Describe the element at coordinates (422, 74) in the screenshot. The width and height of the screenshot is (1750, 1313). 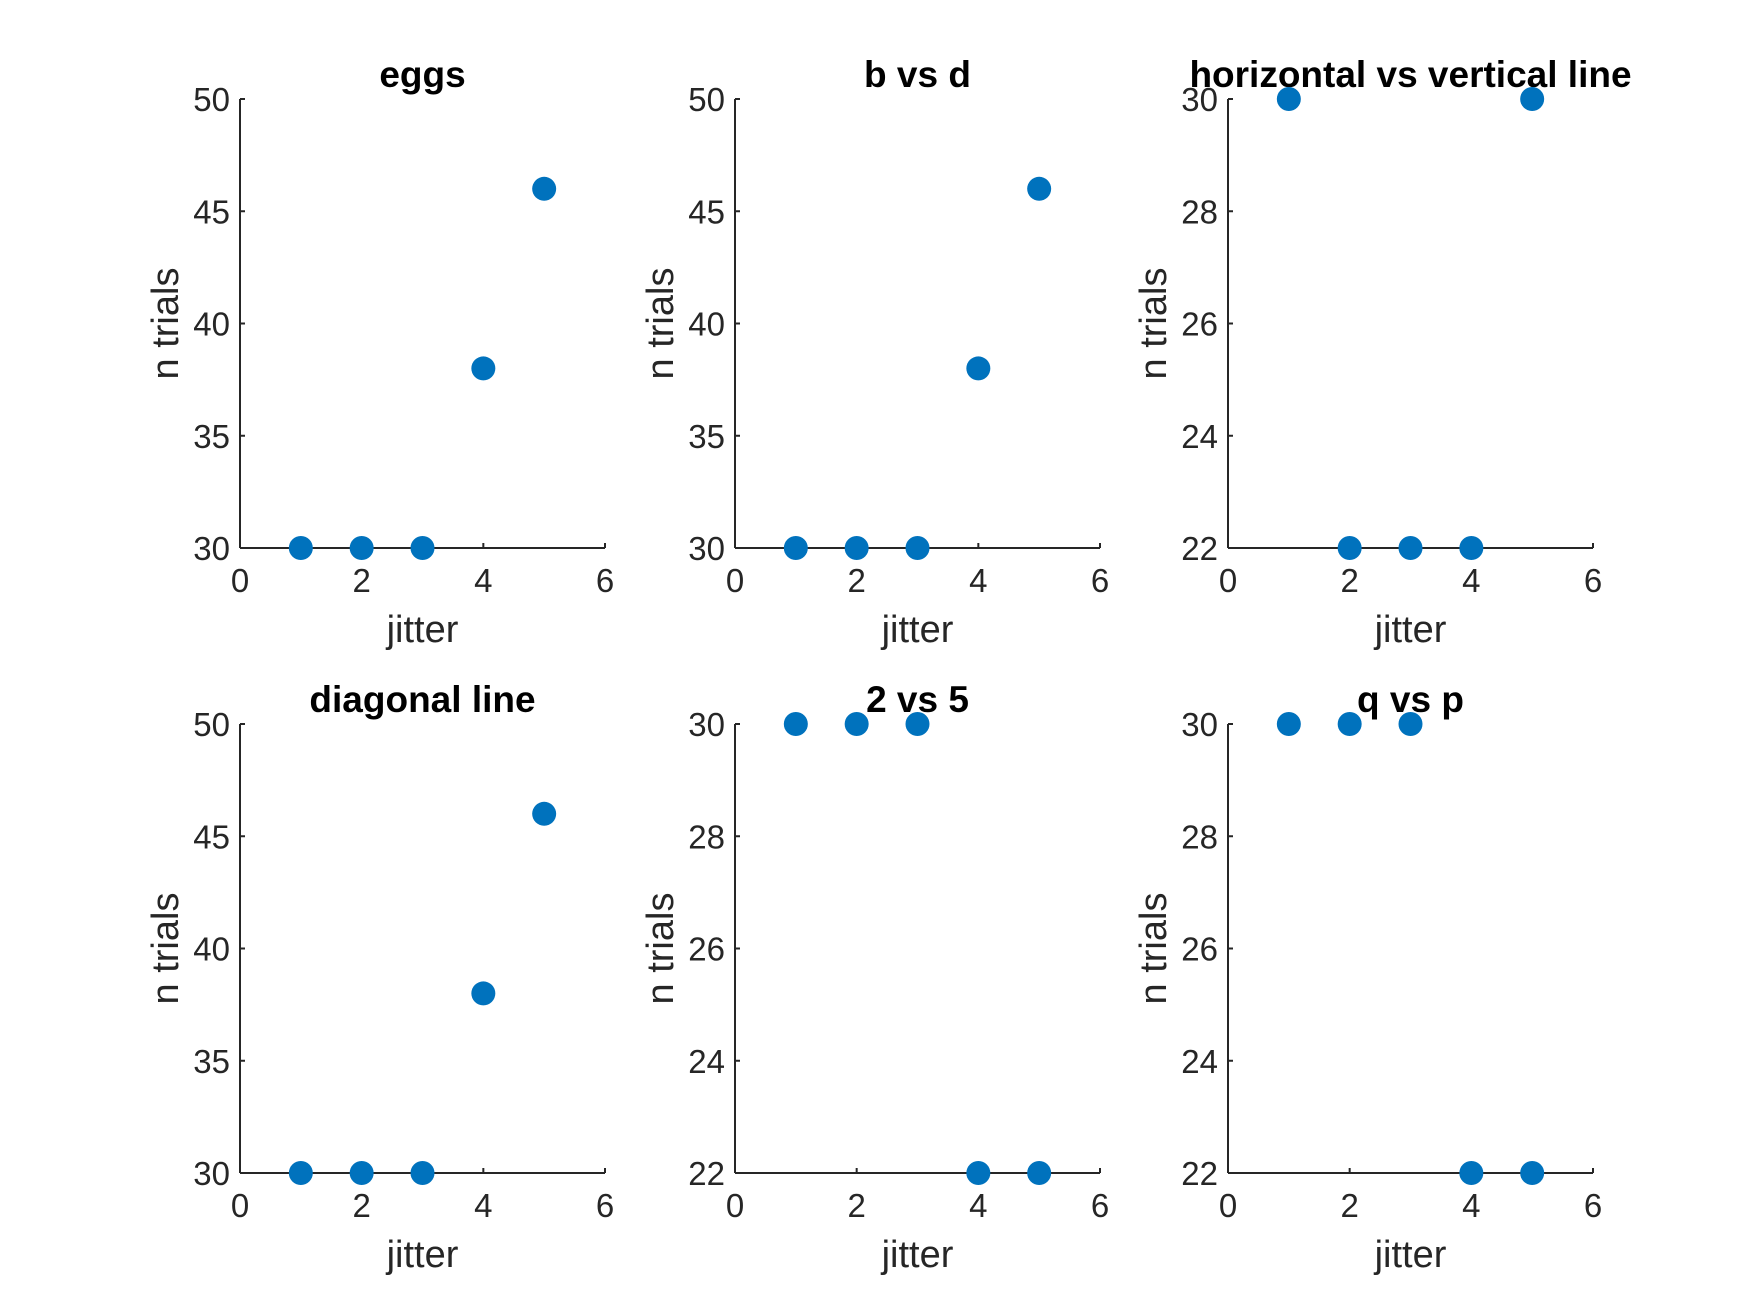
I see `chart-title: eggs` at that location.